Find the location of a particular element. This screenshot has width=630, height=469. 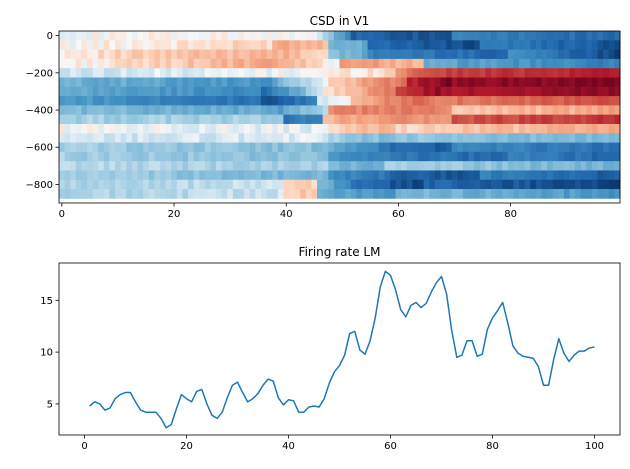

y-tick-label: −200 is located at coordinates (39, 73).